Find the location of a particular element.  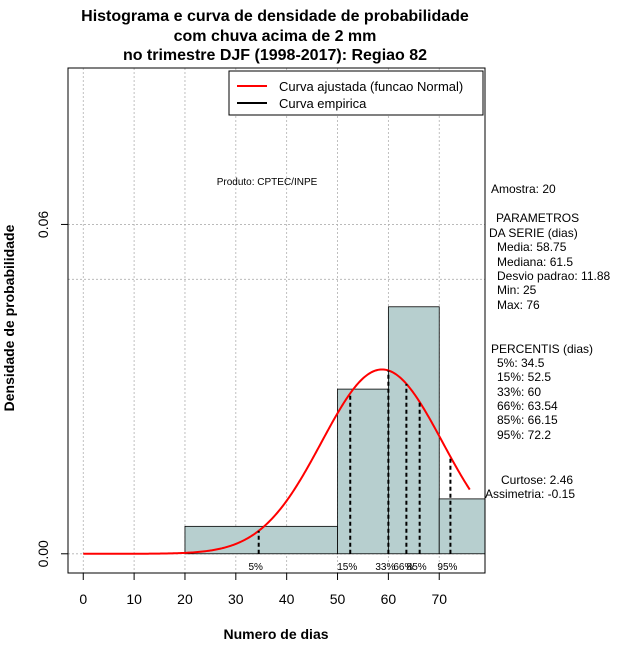

percentile-label-0: 5% is located at coordinates (255, 567).